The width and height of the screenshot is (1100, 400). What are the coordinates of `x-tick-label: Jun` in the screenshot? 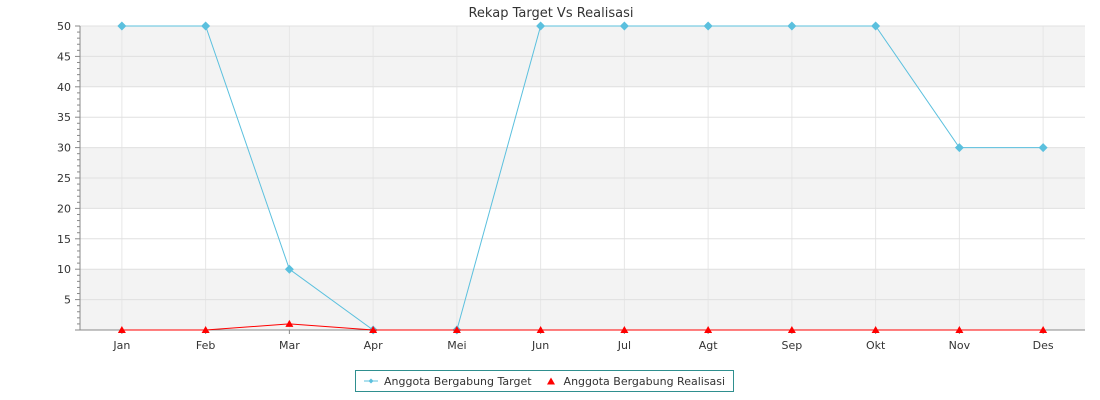 It's located at (540, 345).